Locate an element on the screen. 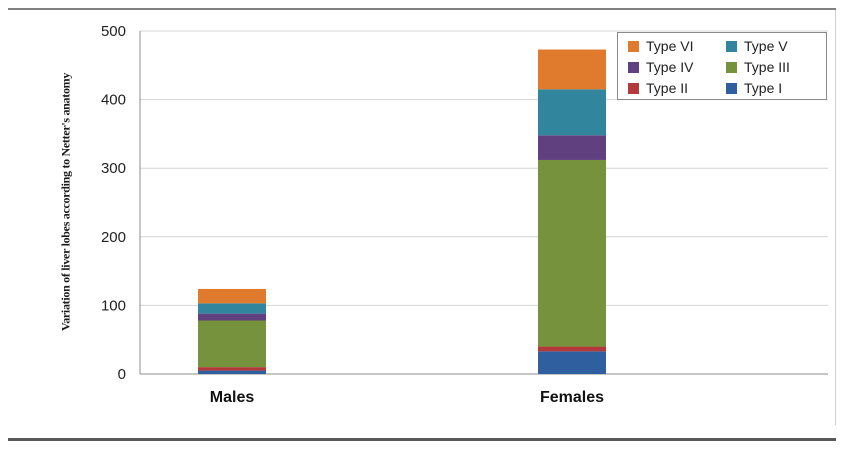  x-axis-ticks: Males Females is located at coordinates (407, 397).